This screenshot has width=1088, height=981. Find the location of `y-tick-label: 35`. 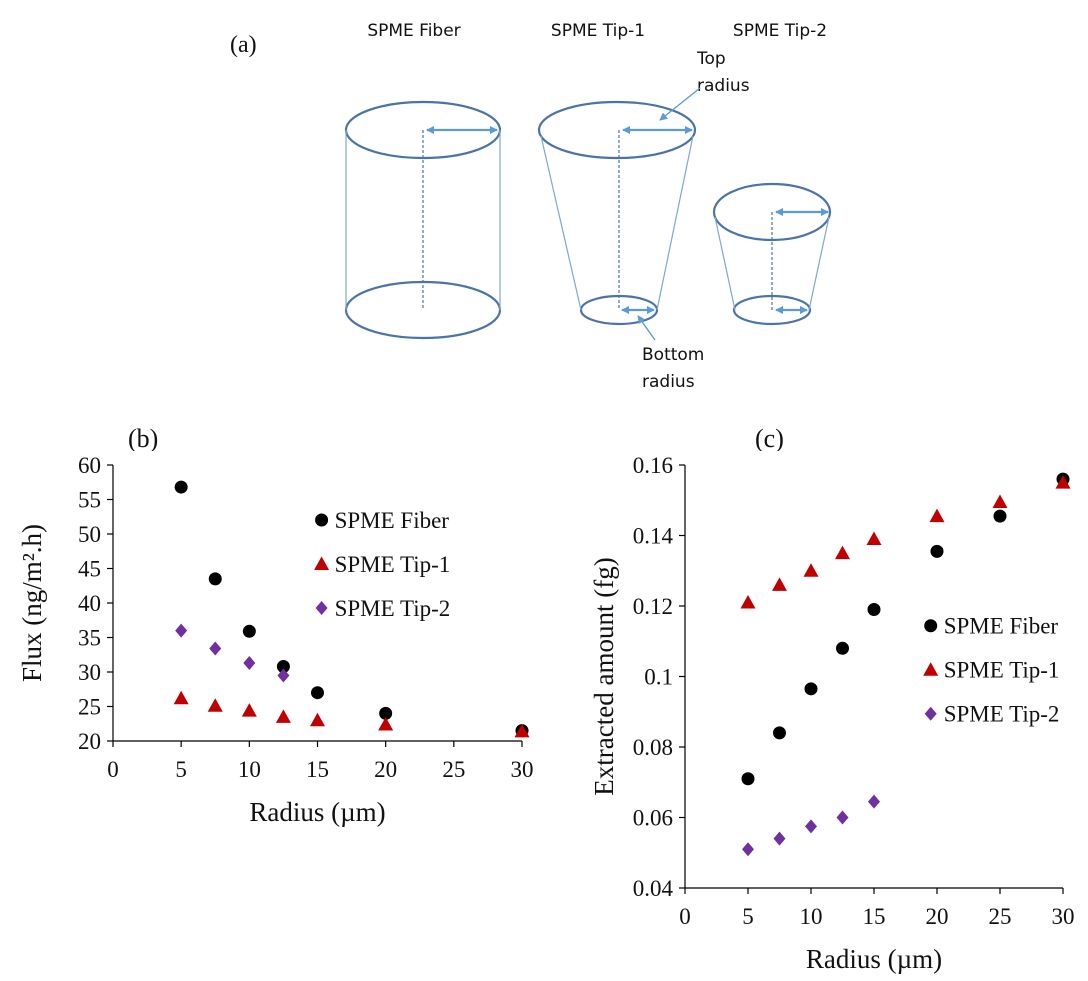

y-tick-label: 35 is located at coordinates (89, 638).